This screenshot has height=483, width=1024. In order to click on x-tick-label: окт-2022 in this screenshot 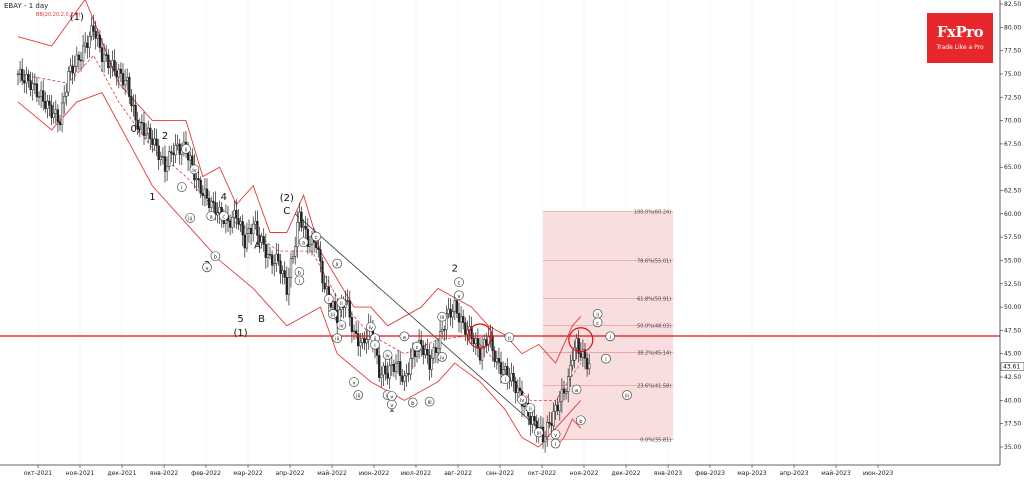, I will do `click(542, 473)`.